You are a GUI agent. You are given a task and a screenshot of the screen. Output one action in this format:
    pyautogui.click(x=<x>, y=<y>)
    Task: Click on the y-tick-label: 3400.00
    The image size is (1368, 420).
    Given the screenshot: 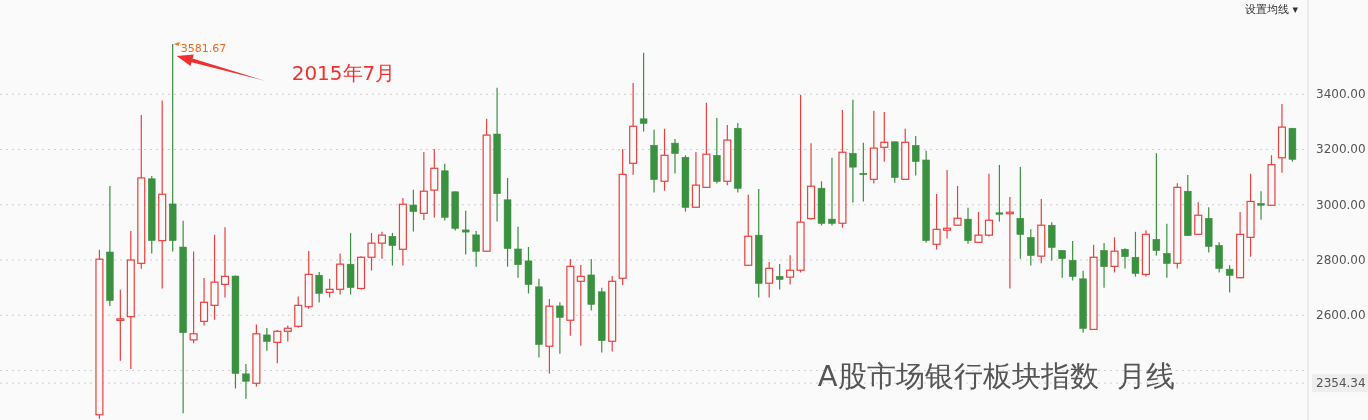 What is the action you would take?
    pyautogui.click(x=1341, y=94)
    